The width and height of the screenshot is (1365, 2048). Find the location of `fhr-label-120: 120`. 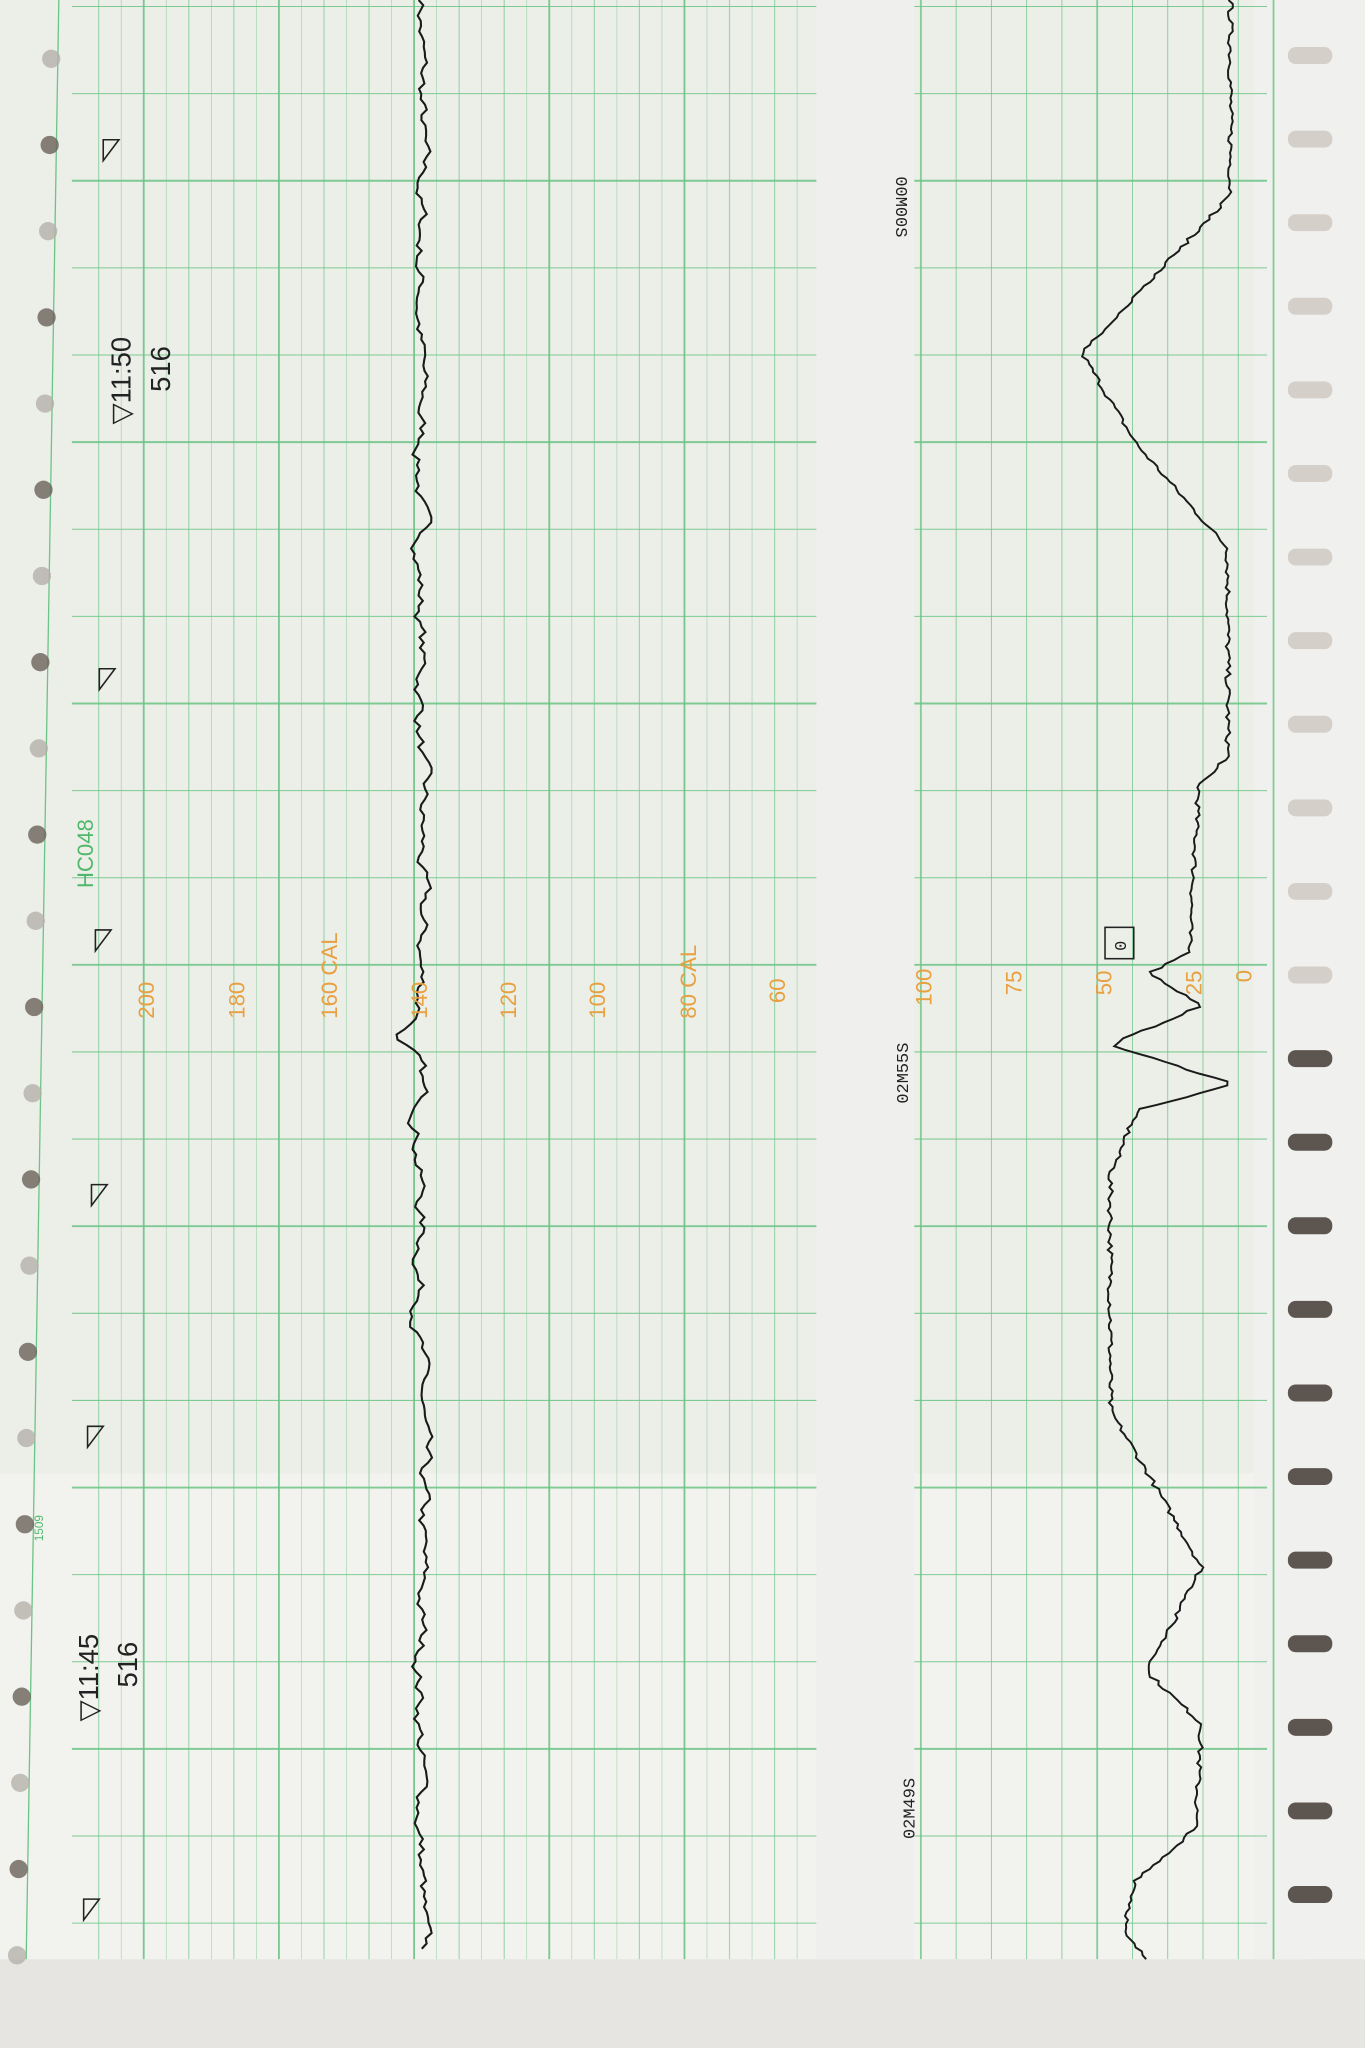

fhr-label-120: 120 is located at coordinates (508, 1000).